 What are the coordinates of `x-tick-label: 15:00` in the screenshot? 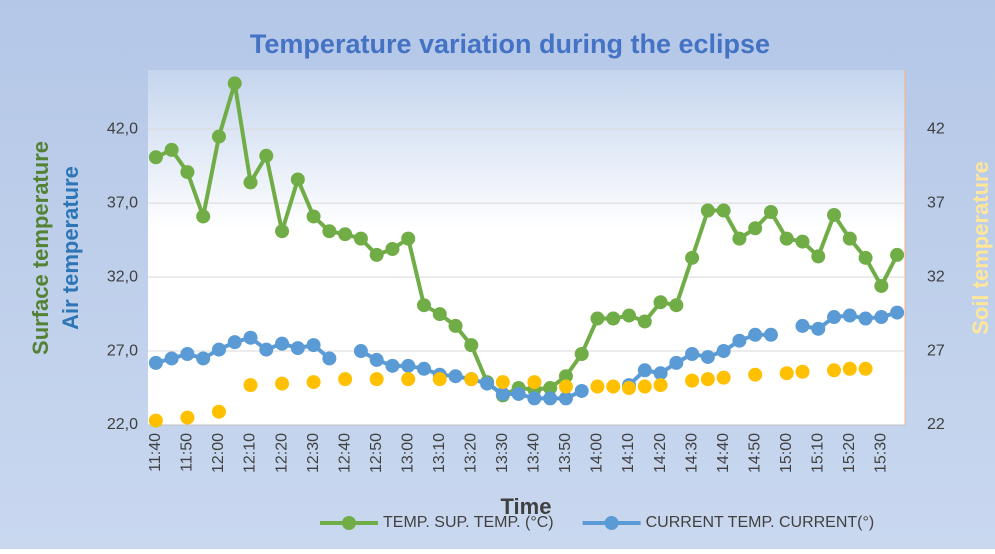 It's located at (786, 453).